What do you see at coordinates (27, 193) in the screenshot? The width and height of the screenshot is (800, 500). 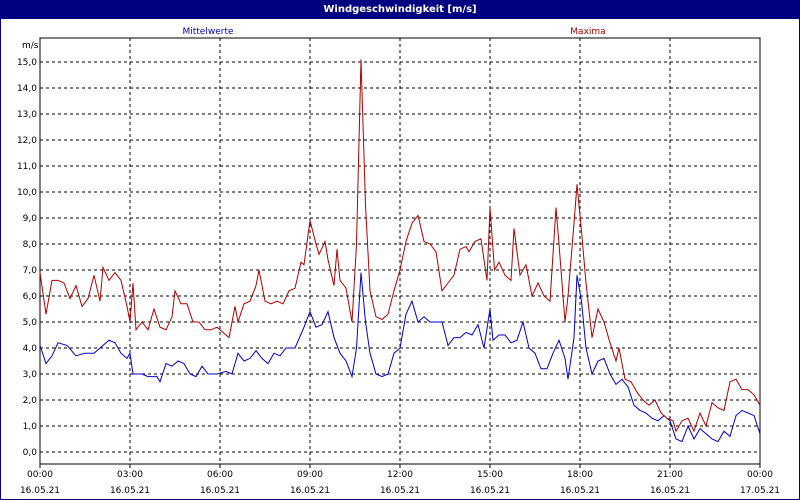 I see `y-tick-label: 10,0` at bounding box center [27, 193].